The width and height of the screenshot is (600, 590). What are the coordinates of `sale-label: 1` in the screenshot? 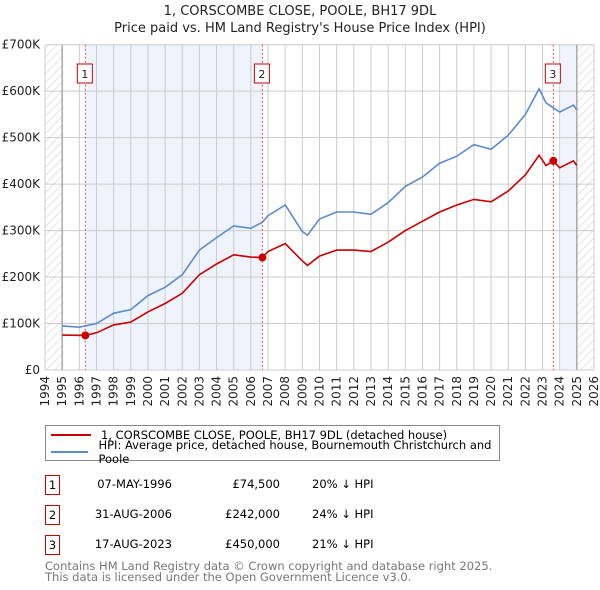 It's located at (84, 74).